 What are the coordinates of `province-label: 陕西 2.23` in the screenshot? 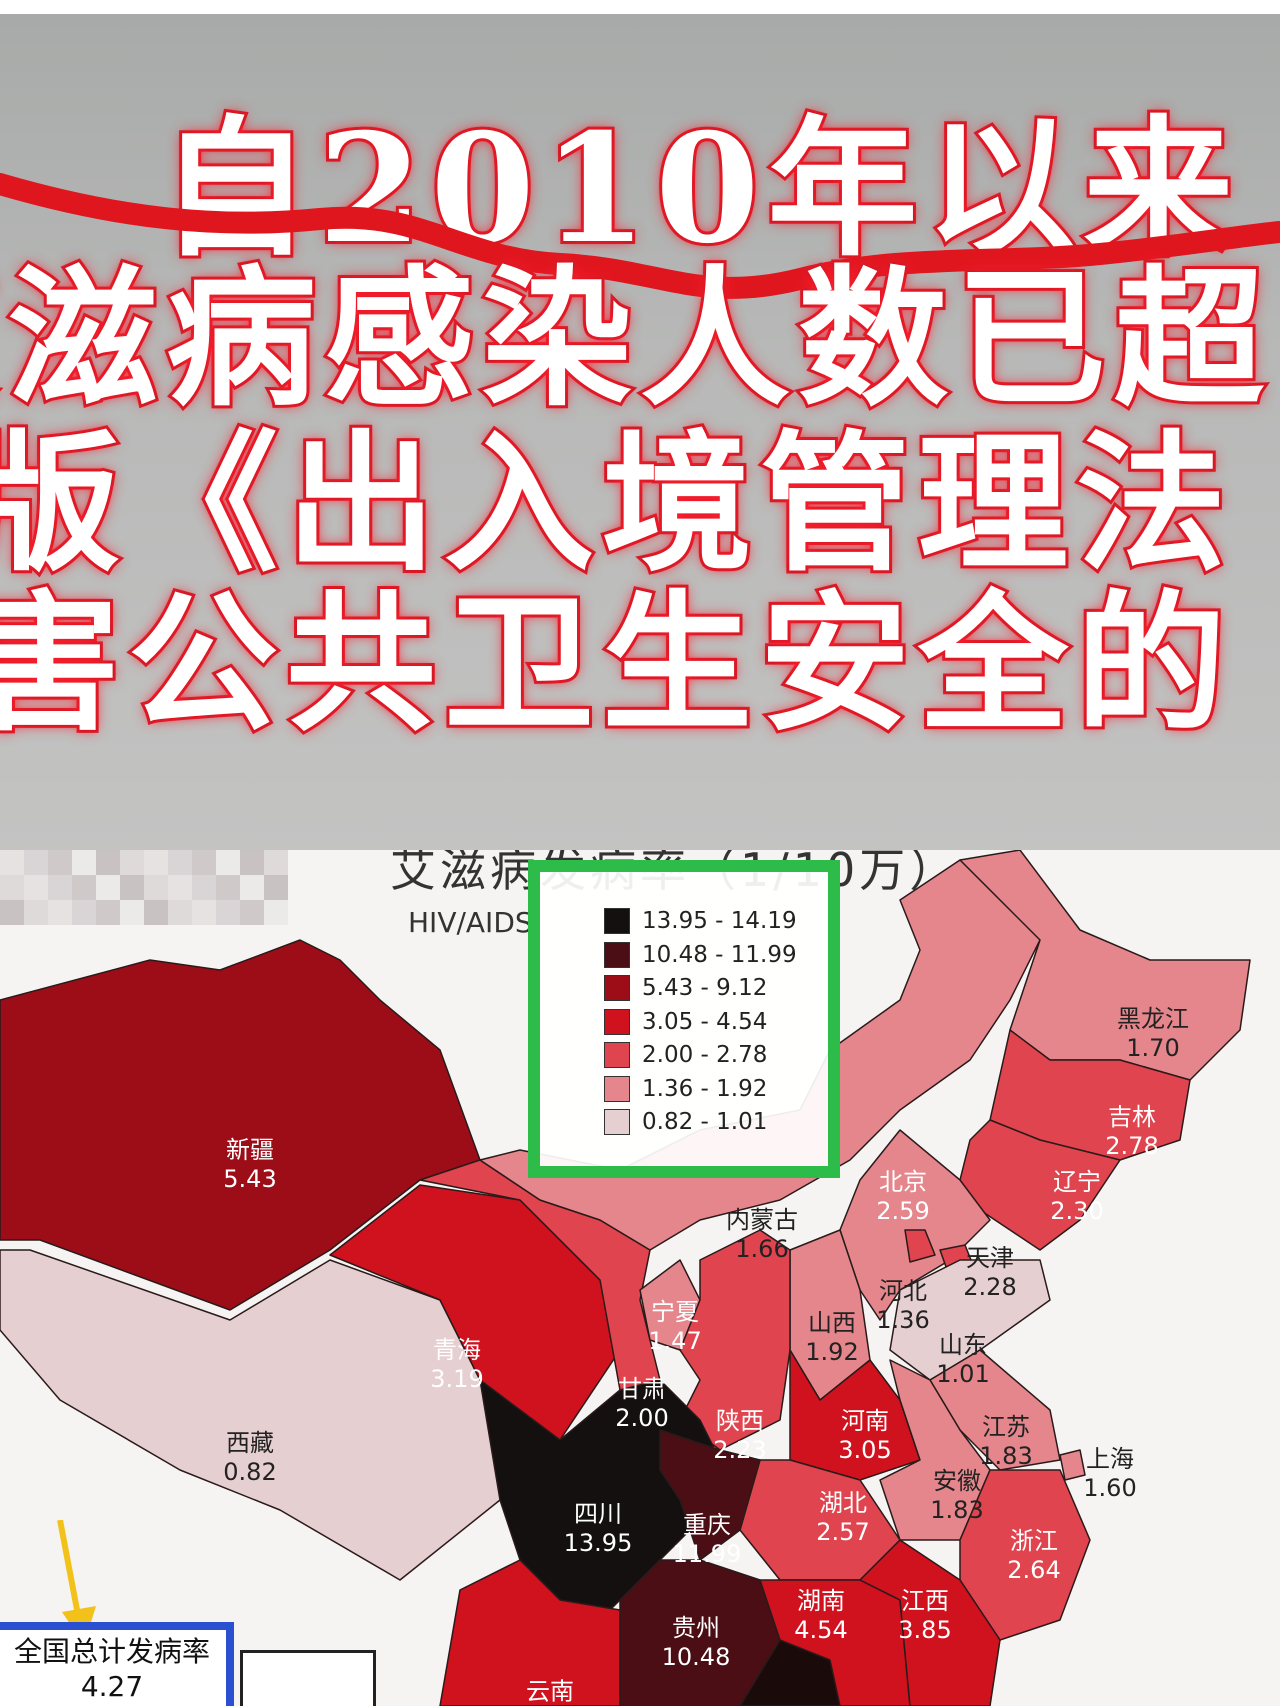 It's located at (739, 1436).